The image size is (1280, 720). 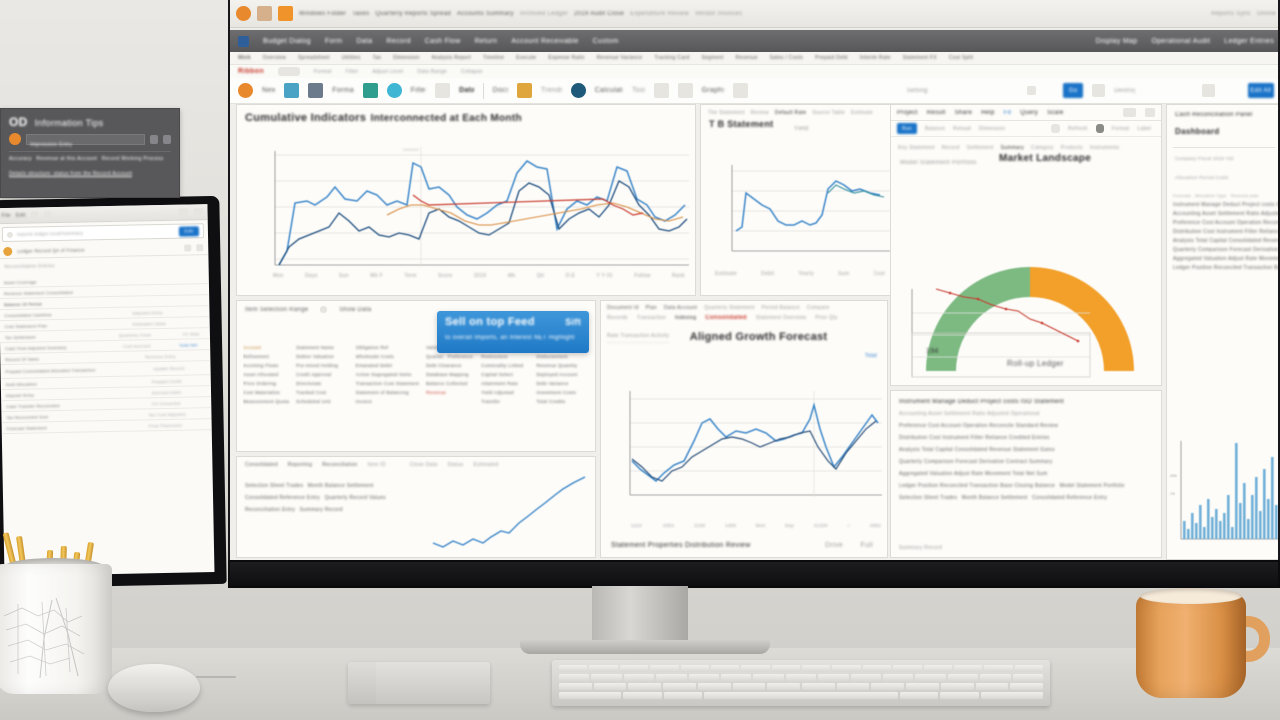 I want to click on topbar-item-7: Vendor Invoices, so click(x=718, y=13).